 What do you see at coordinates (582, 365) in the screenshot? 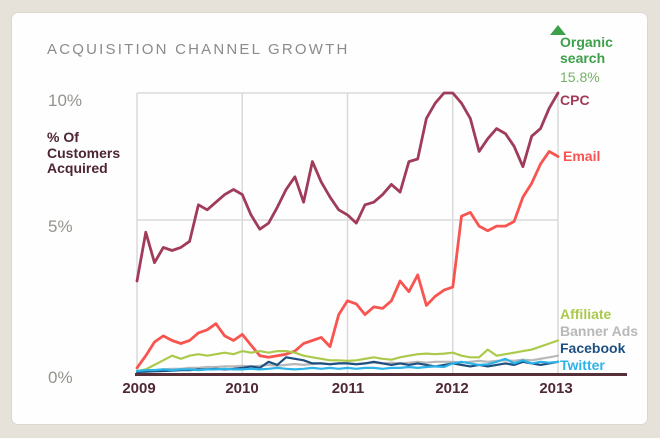
I see `legend-twitter: Twitter` at bounding box center [582, 365].